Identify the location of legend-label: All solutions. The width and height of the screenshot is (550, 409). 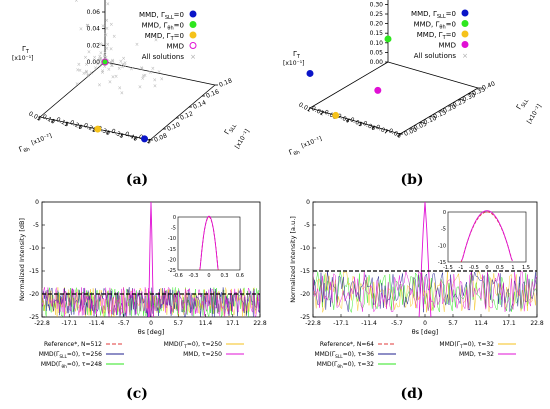
(435, 56).